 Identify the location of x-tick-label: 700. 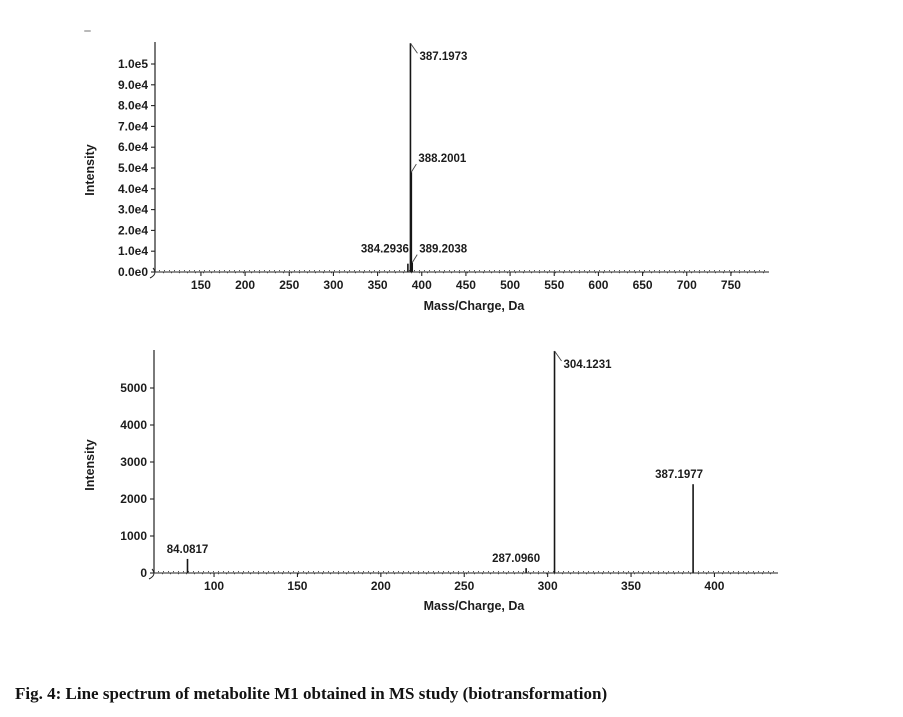
(687, 285).